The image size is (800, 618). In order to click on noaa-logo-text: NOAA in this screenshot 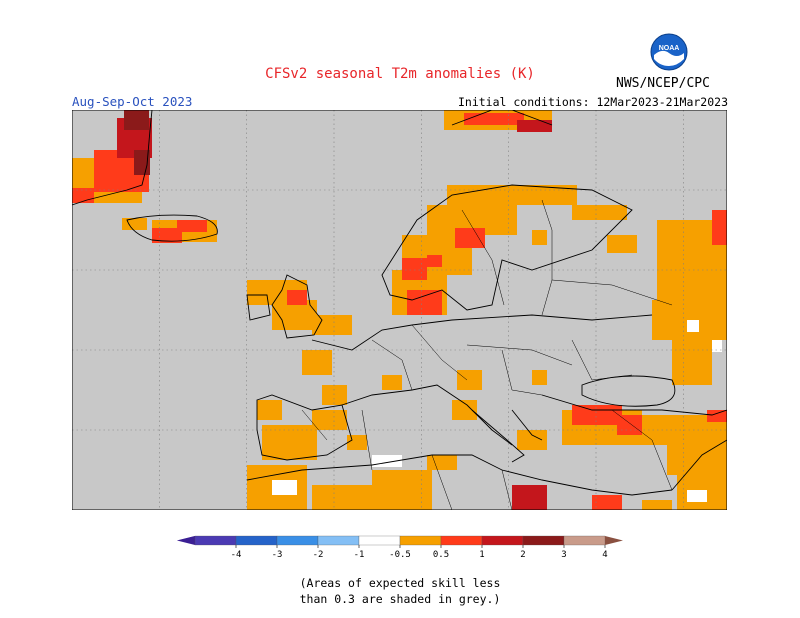, I will do `click(669, 48)`.